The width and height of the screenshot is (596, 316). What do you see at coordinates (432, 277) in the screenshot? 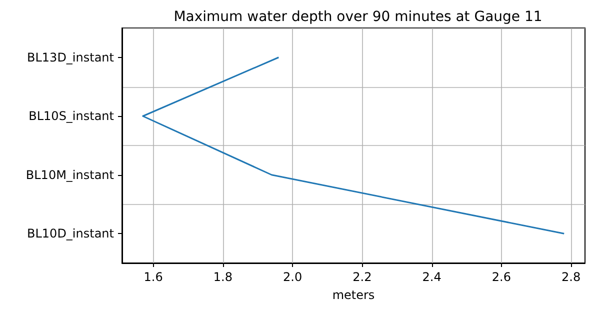
I see `x-tick-label: 2.4` at bounding box center [432, 277].